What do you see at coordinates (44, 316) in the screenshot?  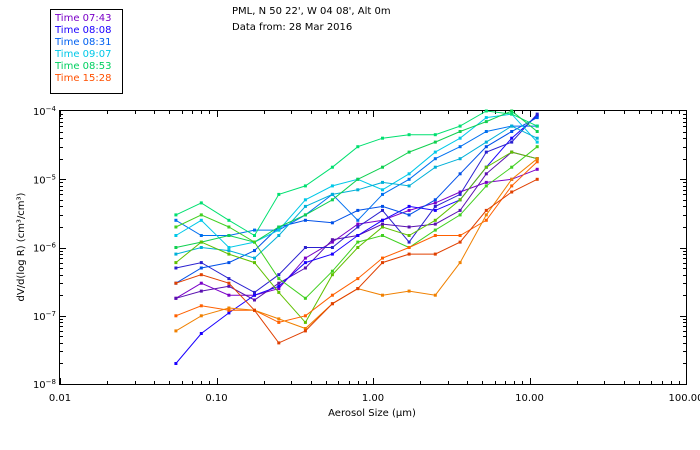 I see `y-tick-label: 10⁻⁷` at bounding box center [44, 316].